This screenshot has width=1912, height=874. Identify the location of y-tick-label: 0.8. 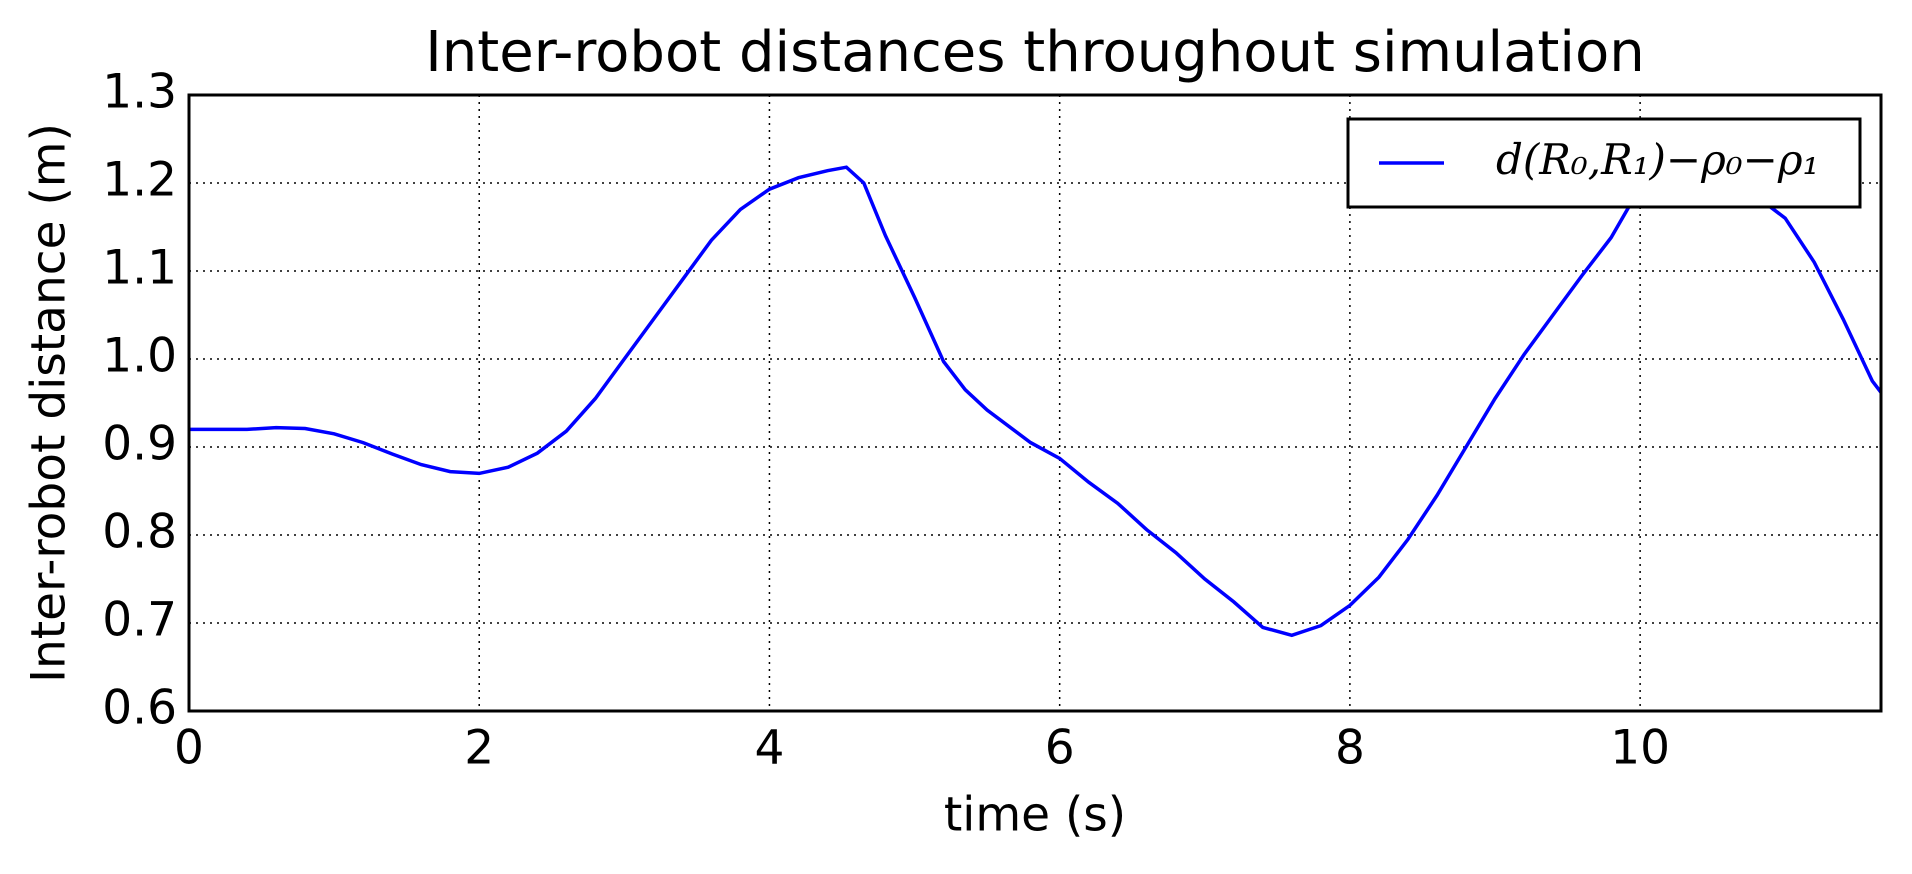
(139, 532).